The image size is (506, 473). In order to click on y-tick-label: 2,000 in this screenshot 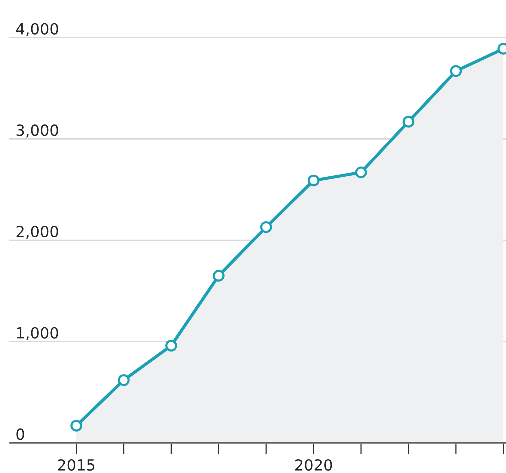, I will do `click(37, 233)`.